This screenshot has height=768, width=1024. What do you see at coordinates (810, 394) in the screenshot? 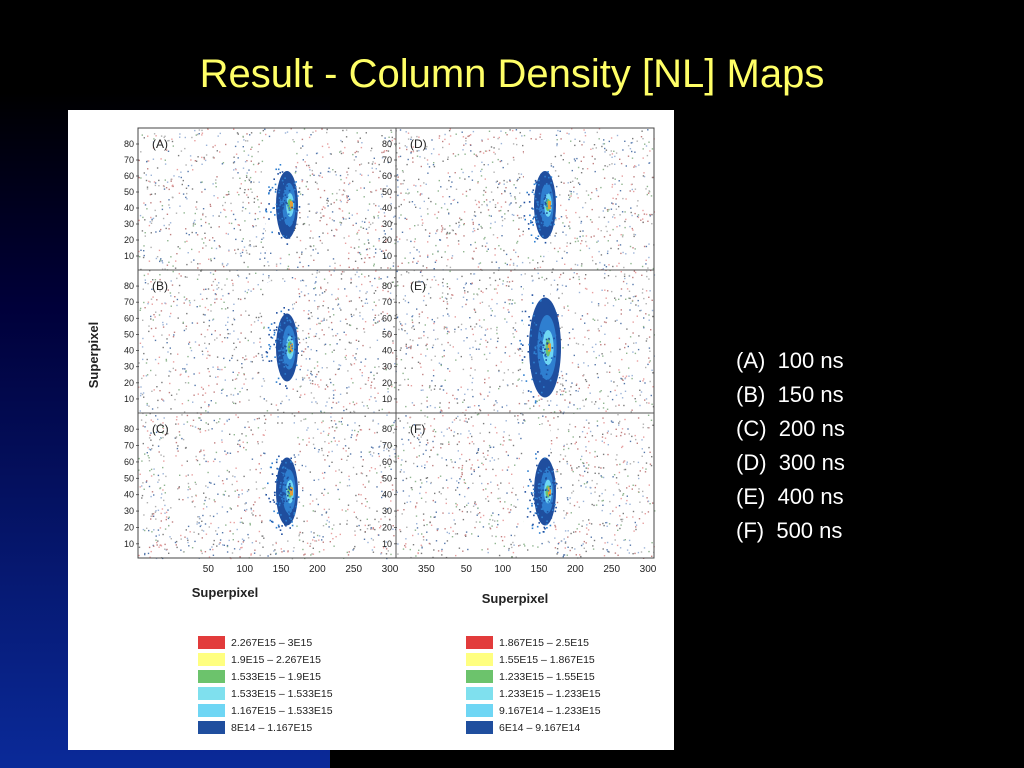
I see `time-legend-value: 150 ns` at bounding box center [810, 394].